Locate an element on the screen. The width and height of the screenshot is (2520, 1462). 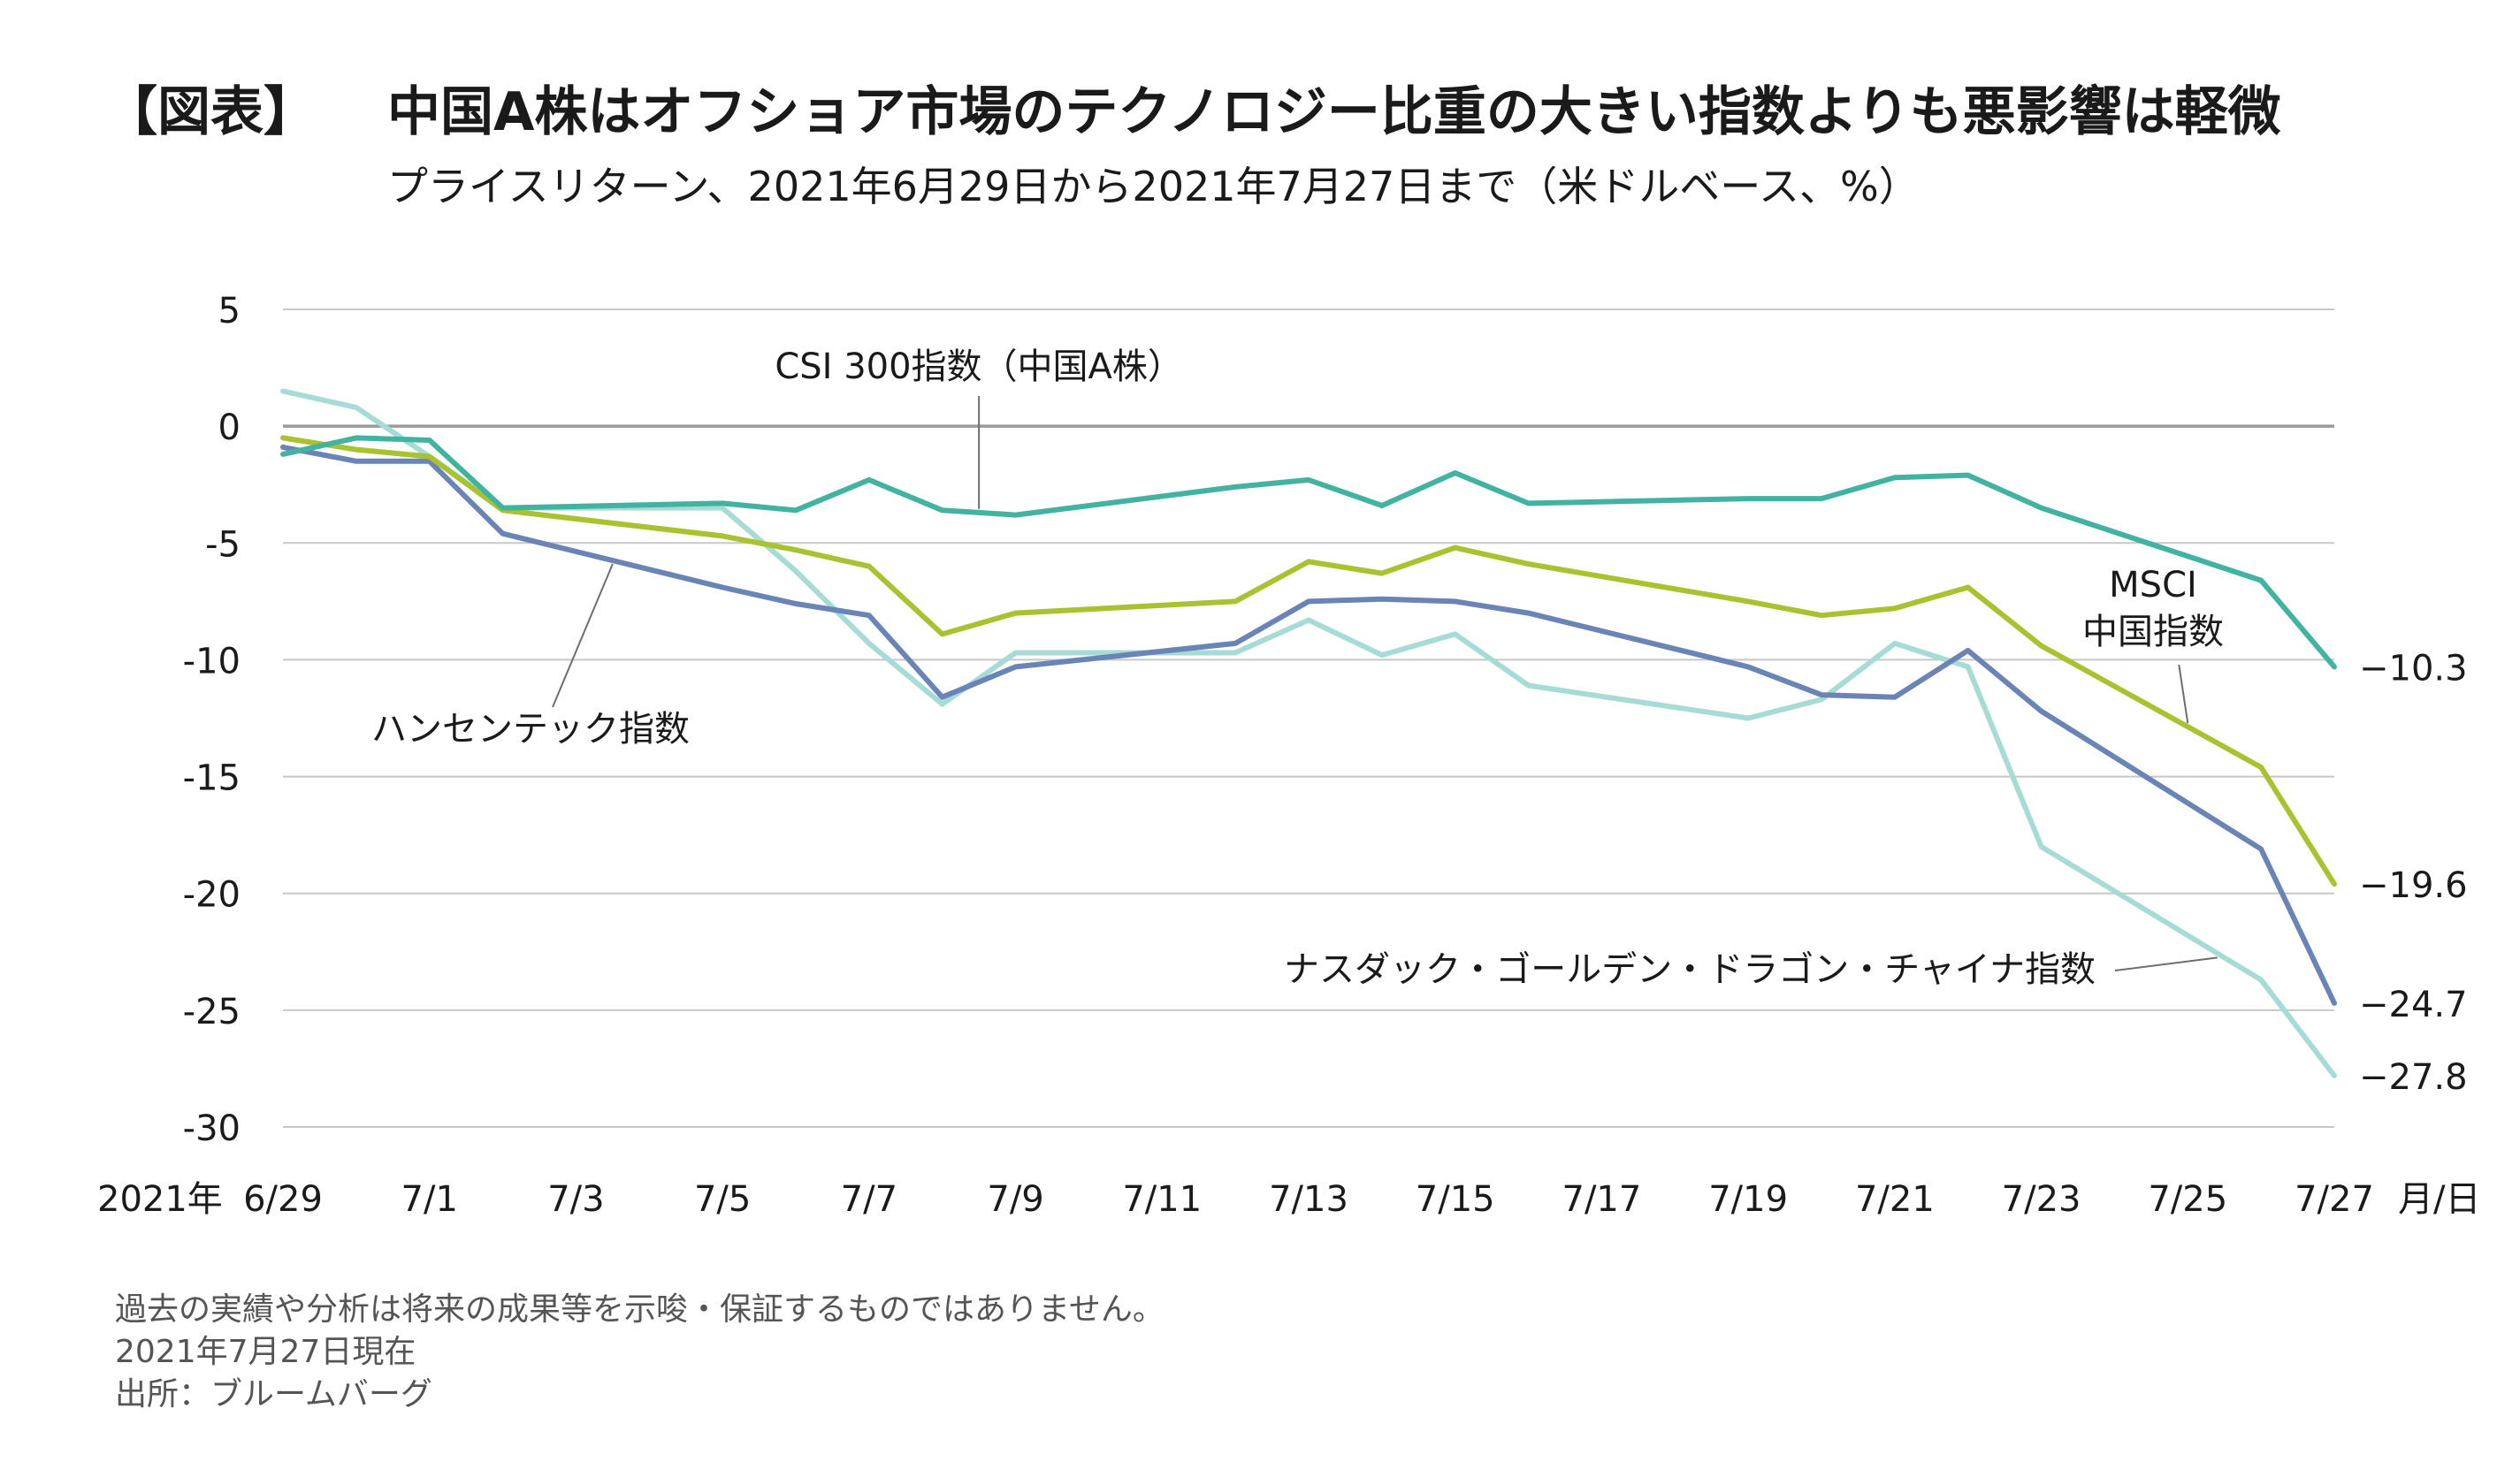
x-tick-label: 7/3 is located at coordinates (575, 1199).